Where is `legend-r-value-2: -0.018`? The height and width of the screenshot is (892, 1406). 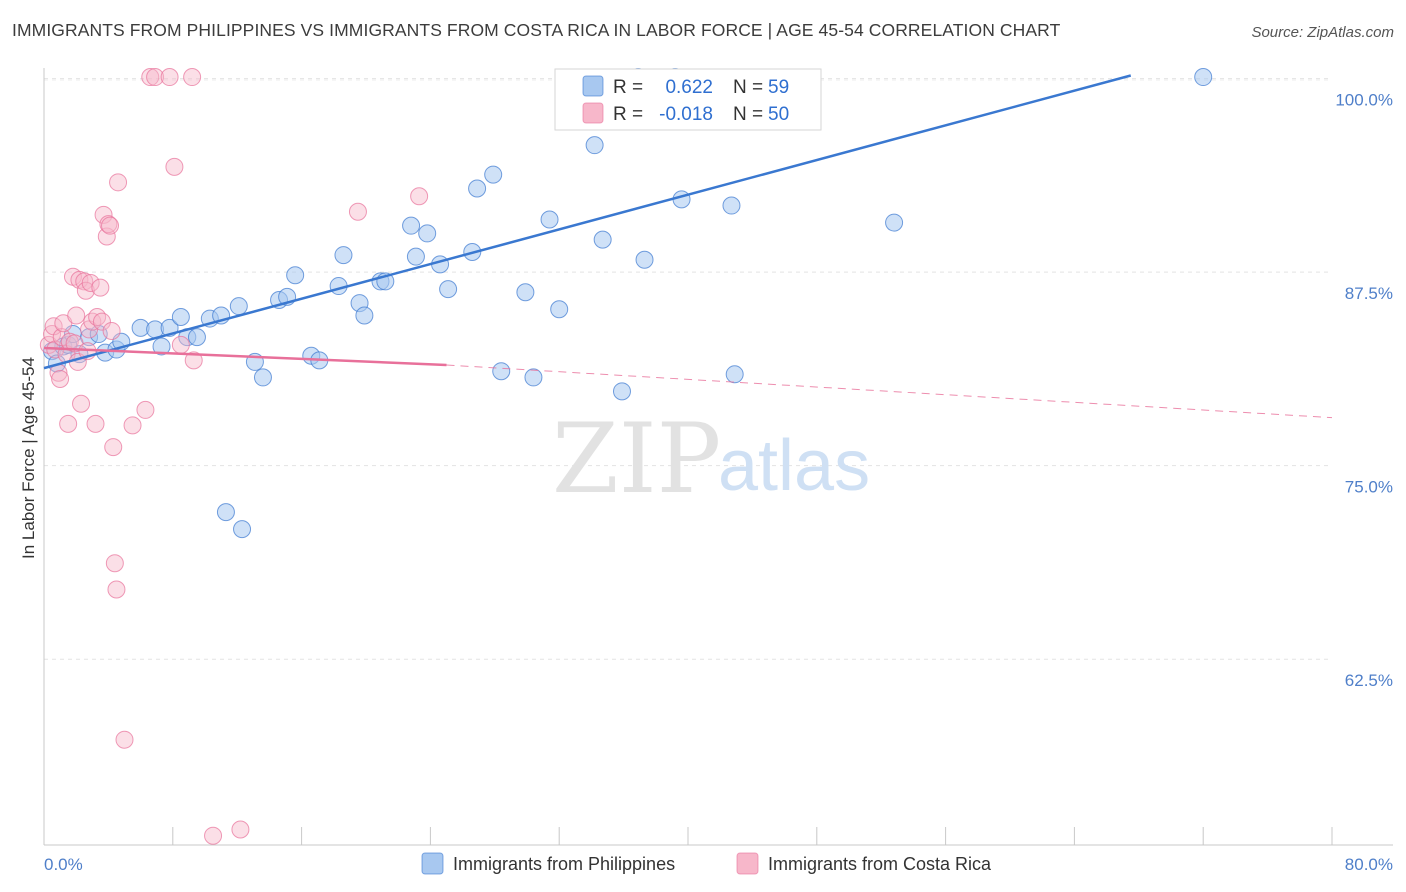
legend-r-value-2: -0.018 is located at coordinates (686, 114).